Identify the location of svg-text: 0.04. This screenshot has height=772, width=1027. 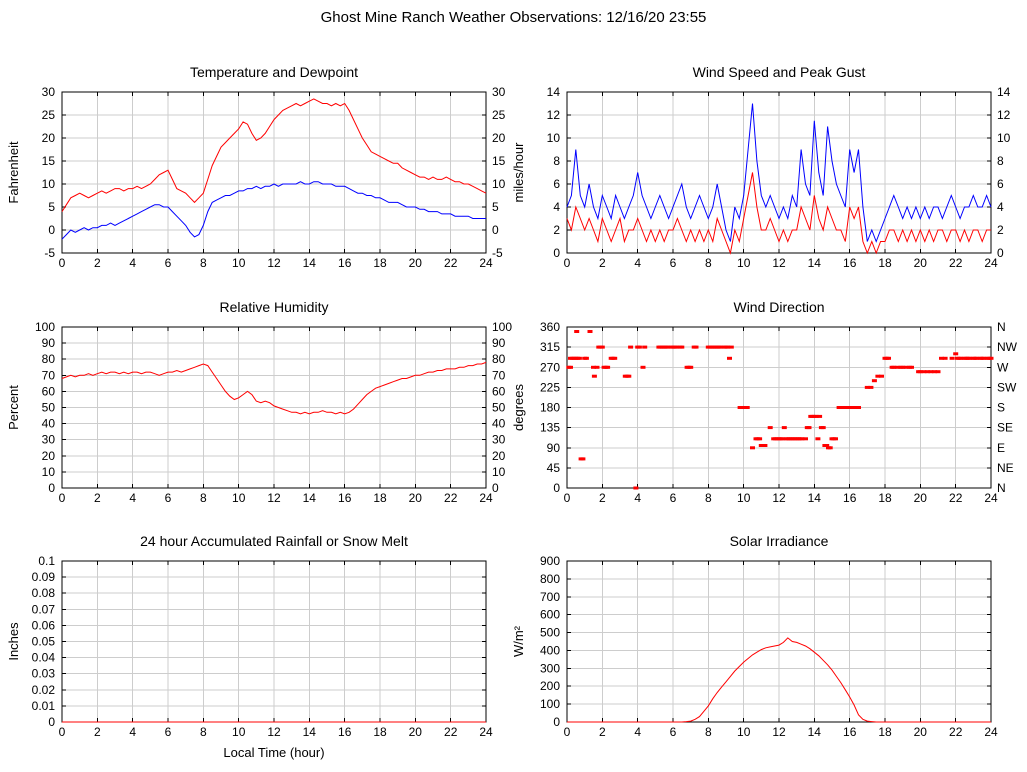
(44, 658).